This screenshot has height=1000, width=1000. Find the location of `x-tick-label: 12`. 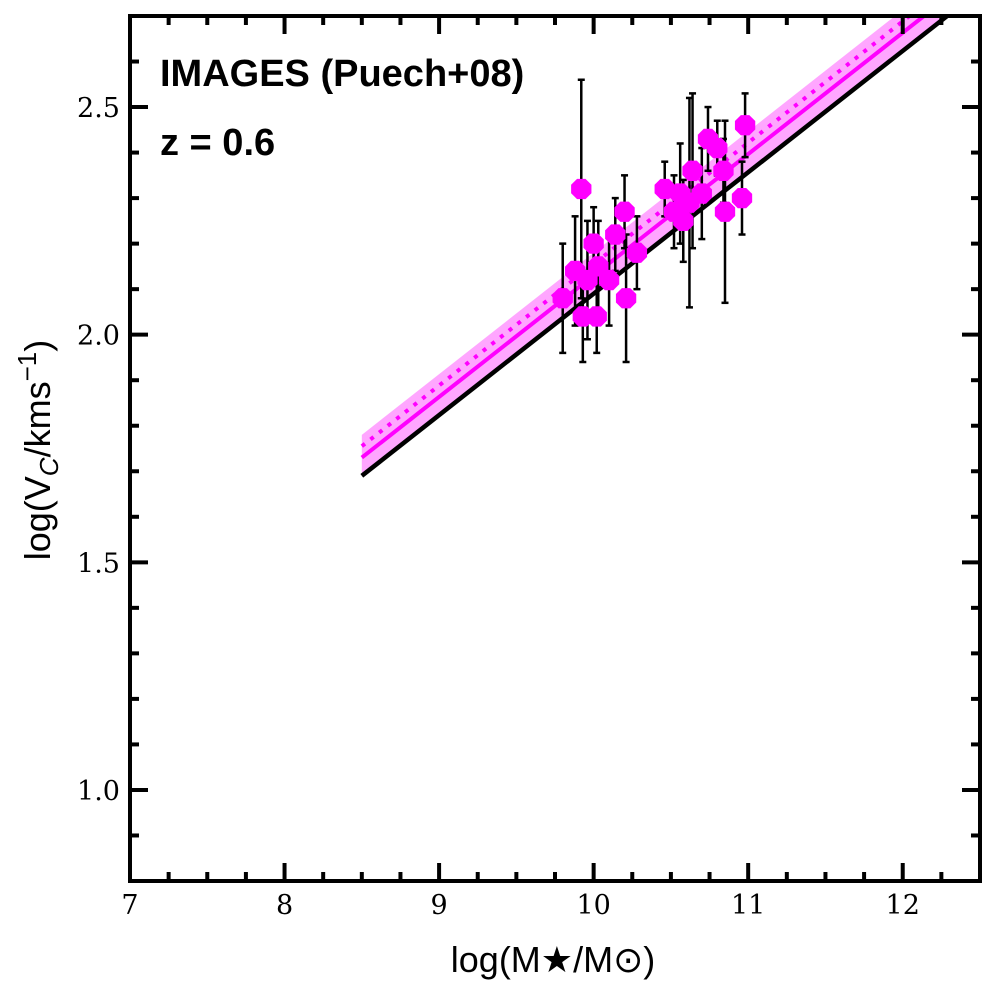

x-tick-label: 12 is located at coordinates (903, 905).